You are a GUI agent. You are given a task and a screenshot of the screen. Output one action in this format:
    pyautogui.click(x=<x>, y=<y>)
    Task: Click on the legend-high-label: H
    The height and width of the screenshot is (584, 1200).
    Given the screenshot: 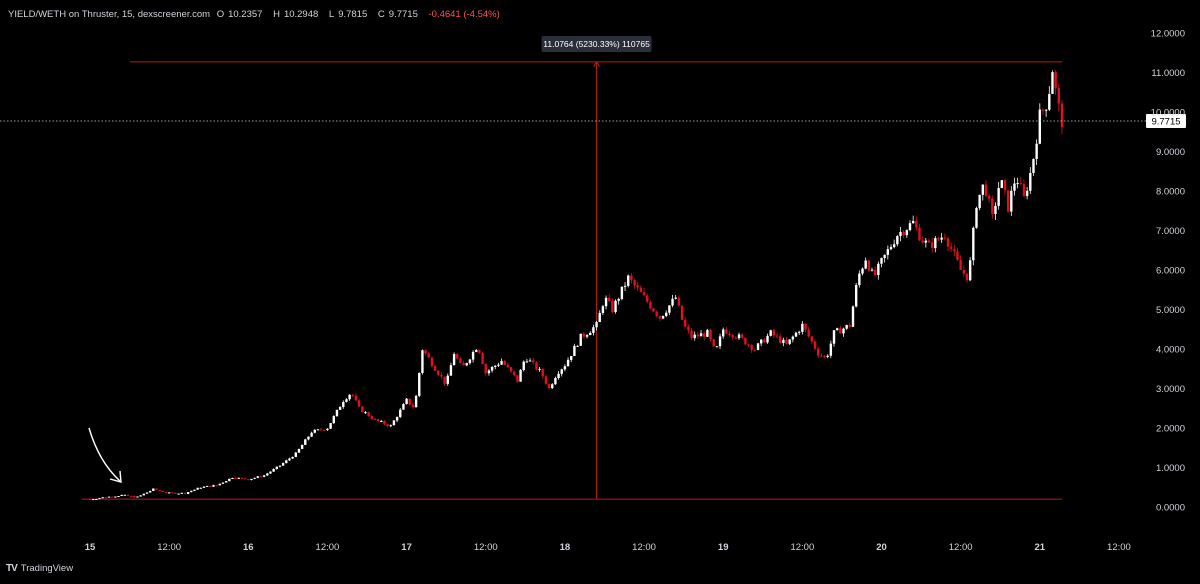 What is the action you would take?
    pyautogui.click(x=276, y=14)
    